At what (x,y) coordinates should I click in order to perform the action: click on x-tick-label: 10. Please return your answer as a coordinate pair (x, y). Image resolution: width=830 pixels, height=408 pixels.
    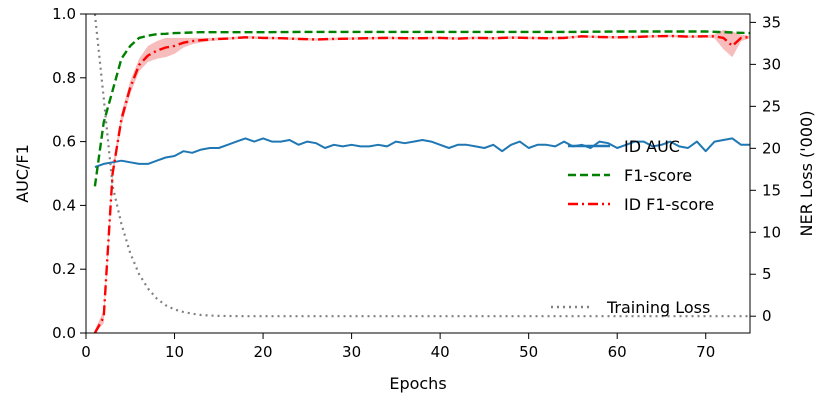
    Looking at the image, I should click on (174, 352).